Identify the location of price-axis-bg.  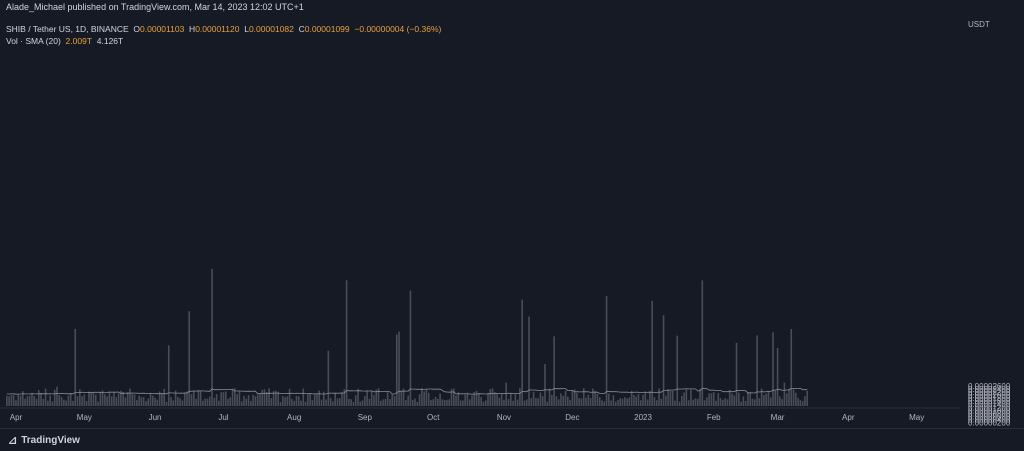
(992, 222).